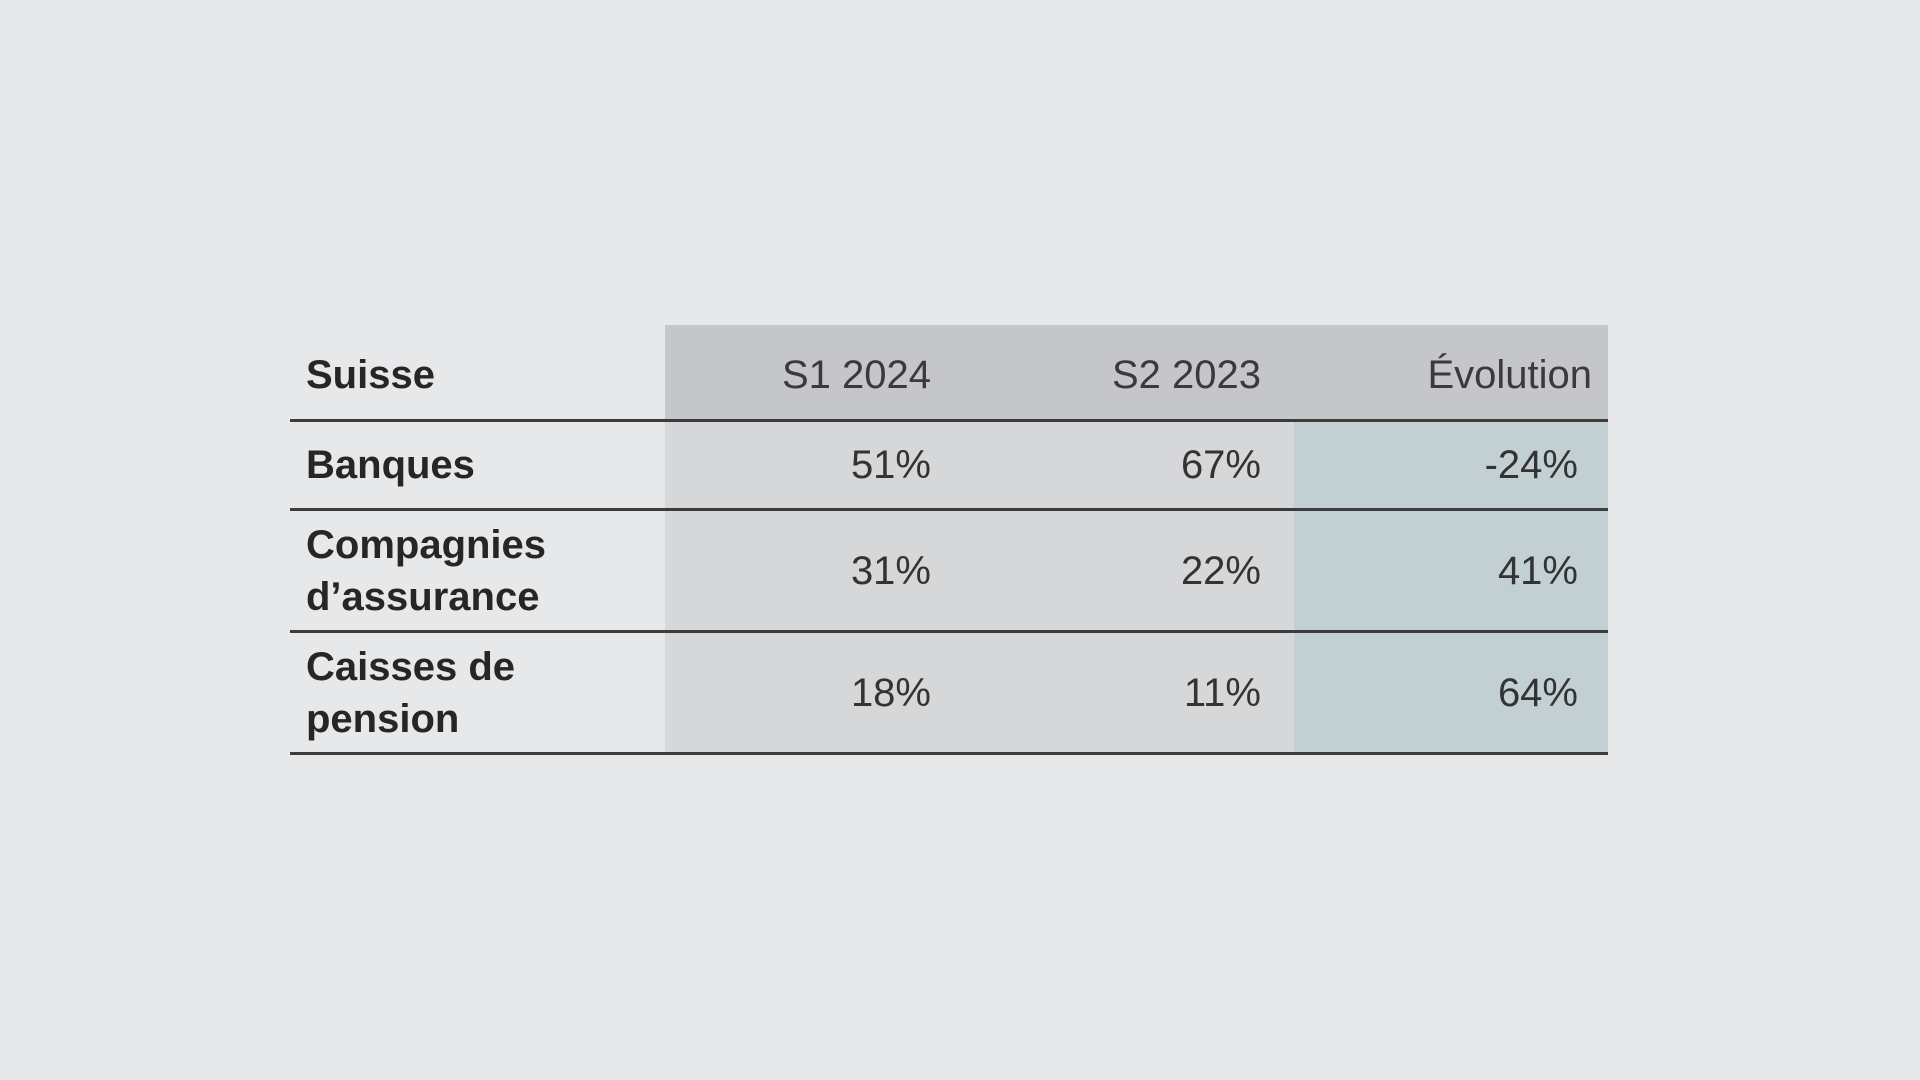 The image size is (1920, 1080). I want to click on header-s2-2023: S2 2023, so click(1136, 373).